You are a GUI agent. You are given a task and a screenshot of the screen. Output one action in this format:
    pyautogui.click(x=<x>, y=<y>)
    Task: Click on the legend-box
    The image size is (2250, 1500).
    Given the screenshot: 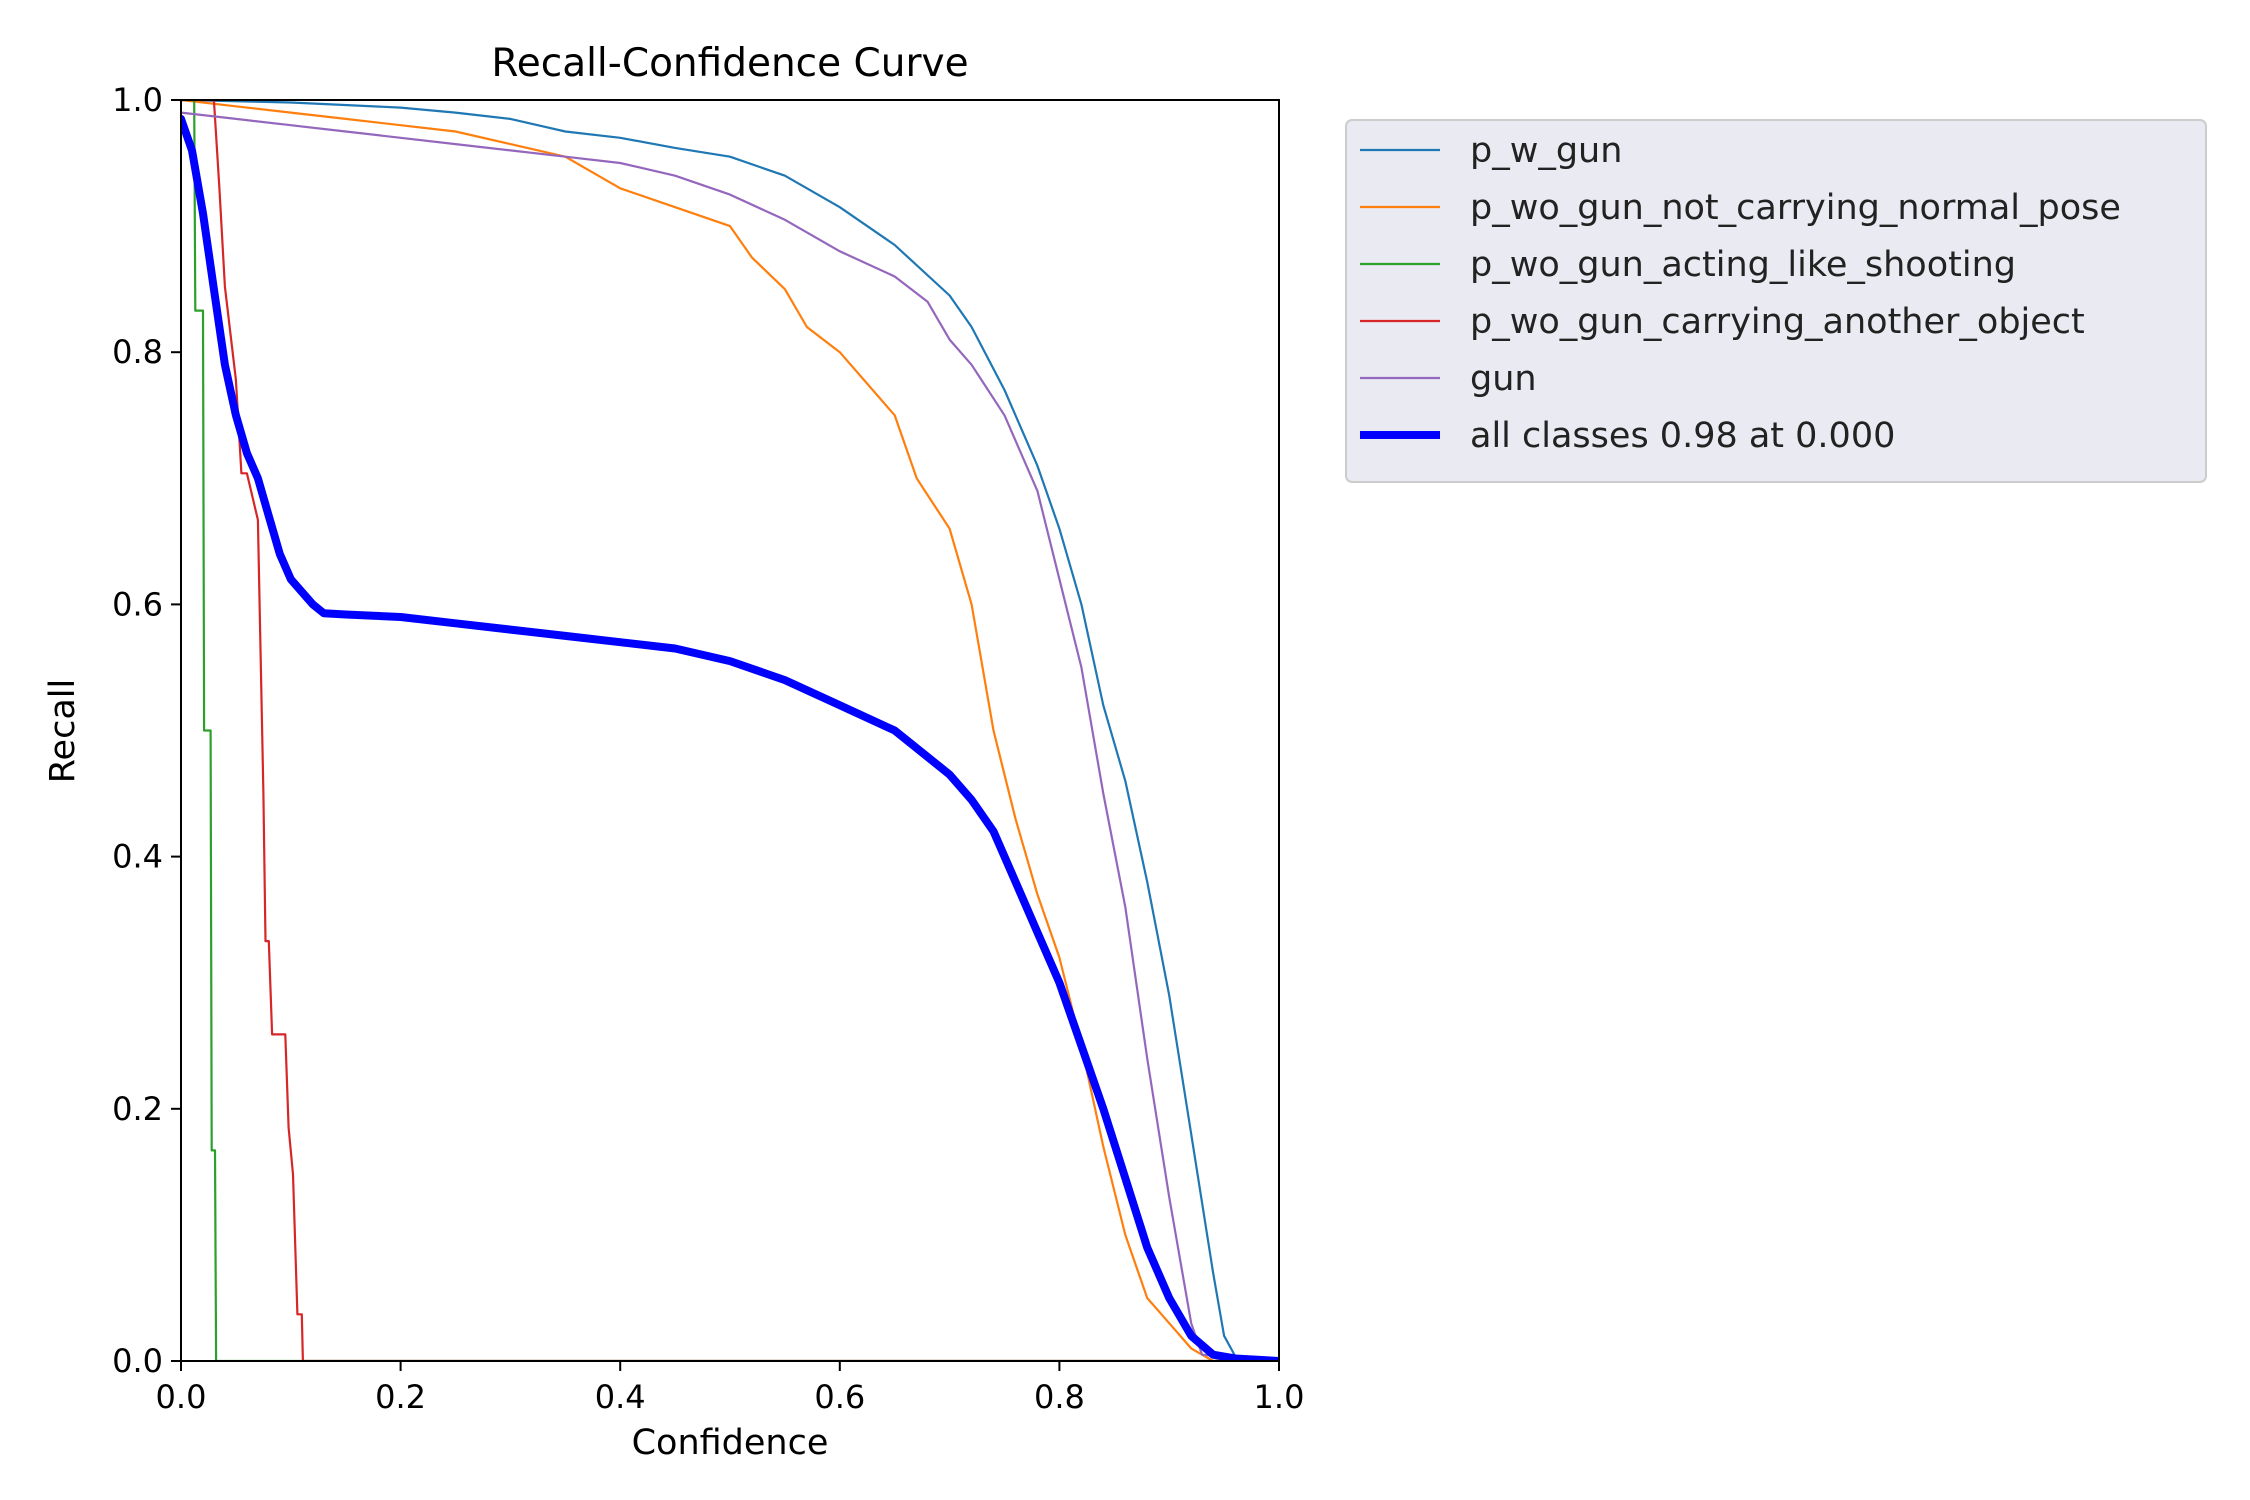 What is the action you would take?
    pyautogui.click(x=1776, y=301)
    